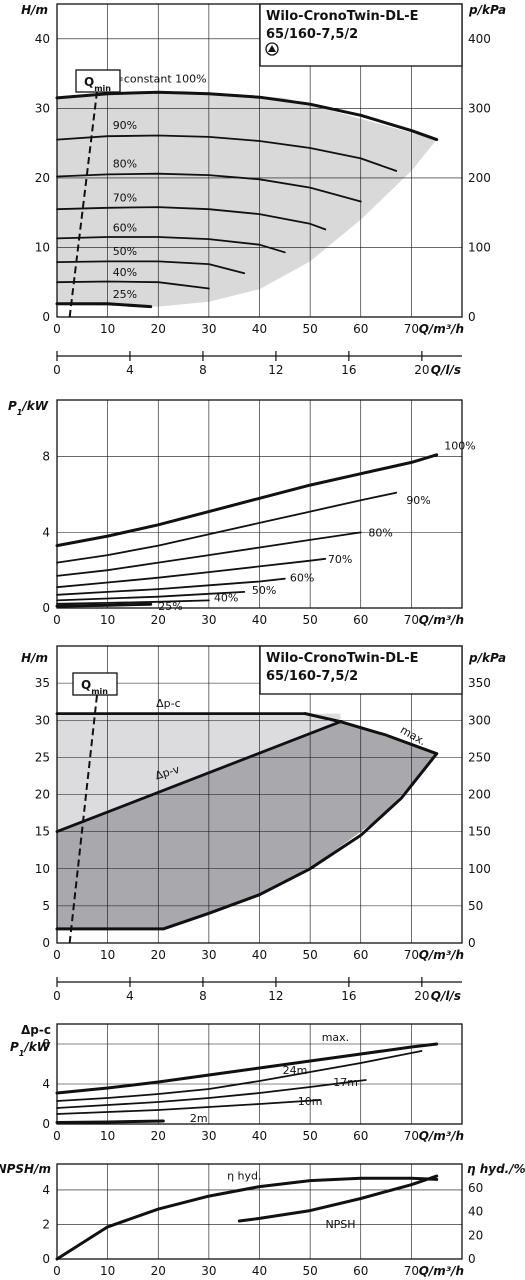 The image size is (525, 1280). Describe the element at coordinates (487, 10) in the screenshot. I see `y2-axis-label: p/kPa` at that location.